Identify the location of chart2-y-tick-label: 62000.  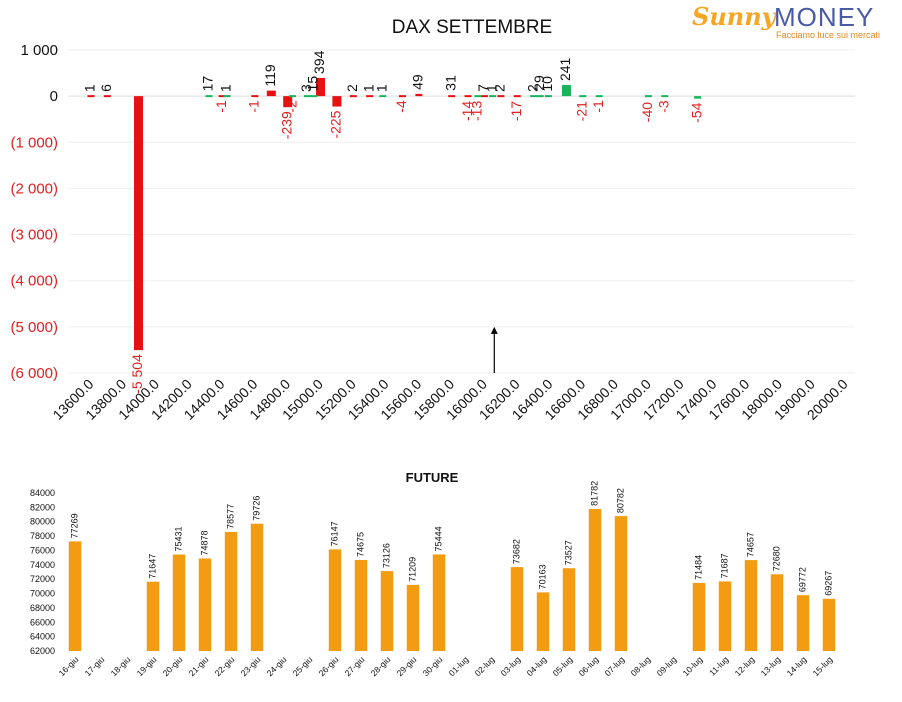
(42, 651).